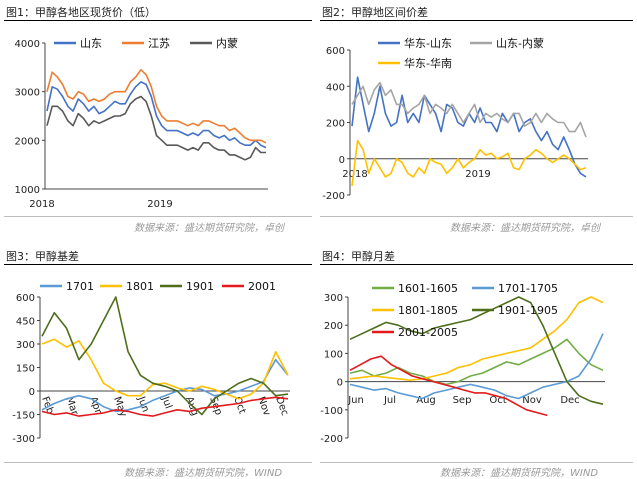  I want to click on fig3-y-tick-label: -150, so click(23, 416).